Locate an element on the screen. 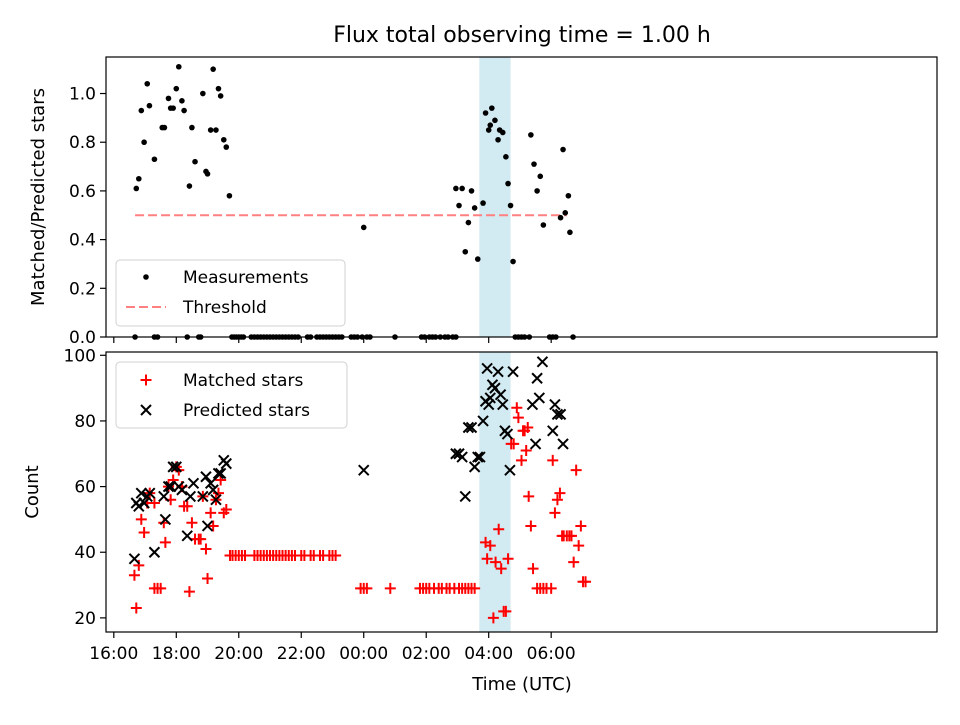  bottom-y-tick-label: 100 is located at coordinates (80, 356).